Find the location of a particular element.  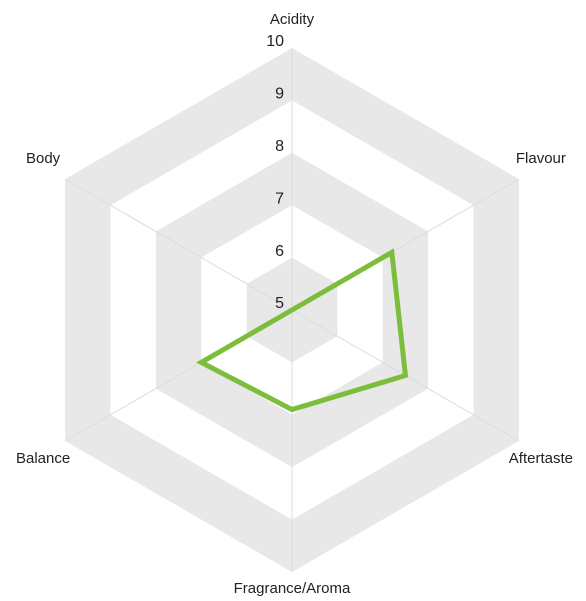

axis-label: Aftertaste is located at coordinates (541, 458).